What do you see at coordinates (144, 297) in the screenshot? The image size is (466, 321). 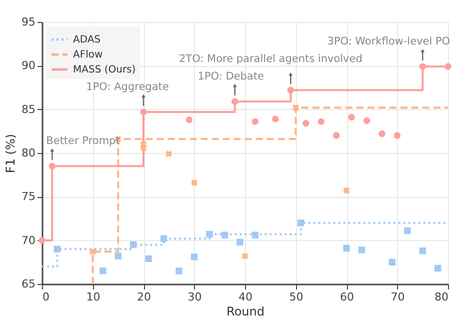 I see `x-tick-label: 20` at bounding box center [144, 297].